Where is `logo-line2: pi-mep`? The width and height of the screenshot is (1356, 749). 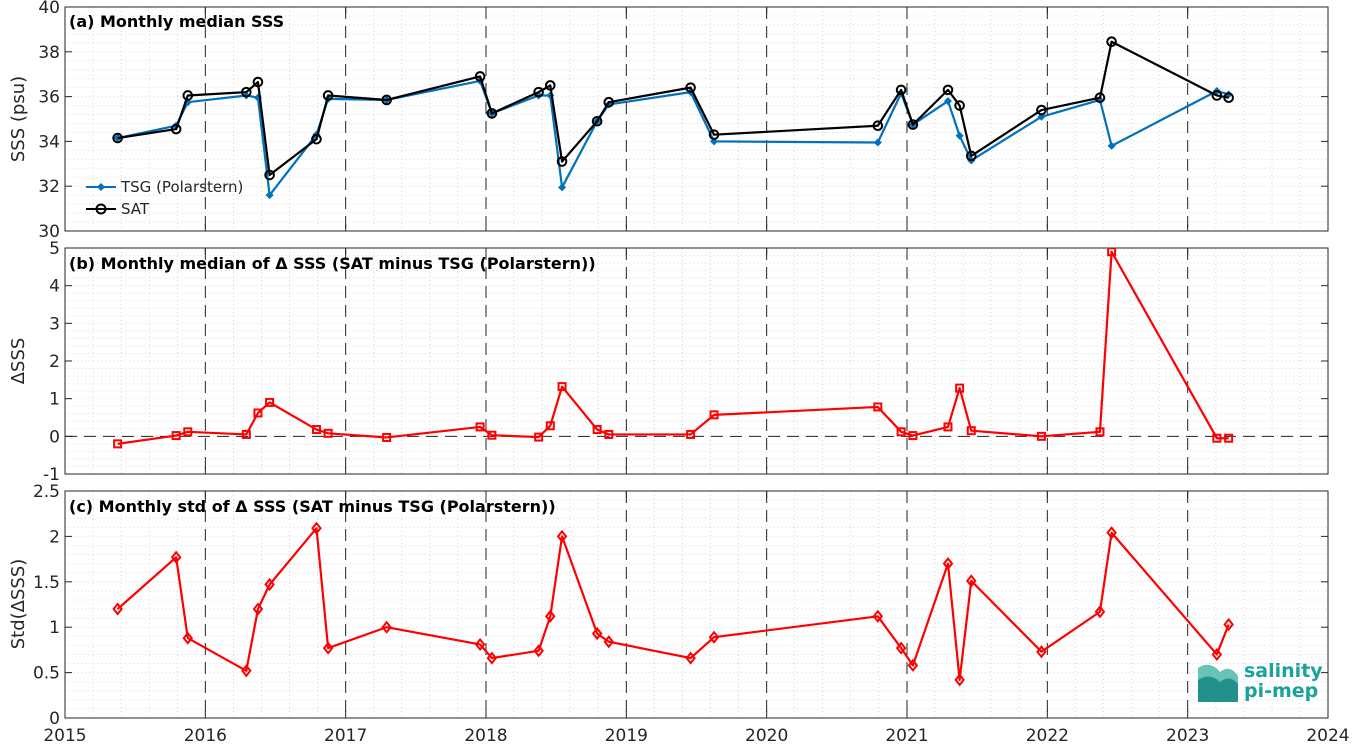
logo-line2: pi-mep is located at coordinates (1281, 691).